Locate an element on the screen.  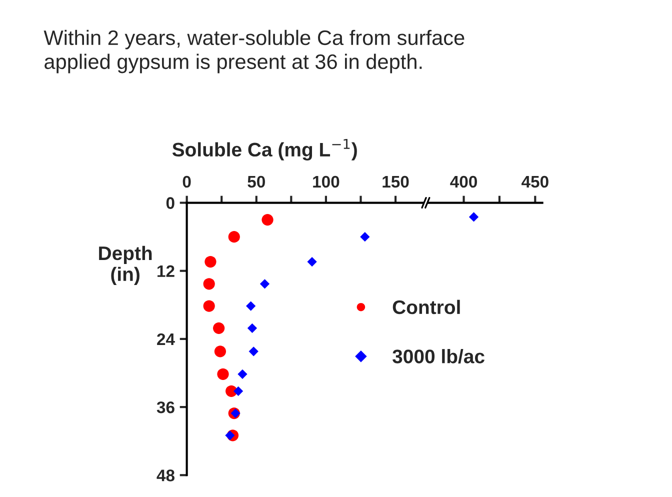
y-tick-label: 48 is located at coordinates (165, 476).